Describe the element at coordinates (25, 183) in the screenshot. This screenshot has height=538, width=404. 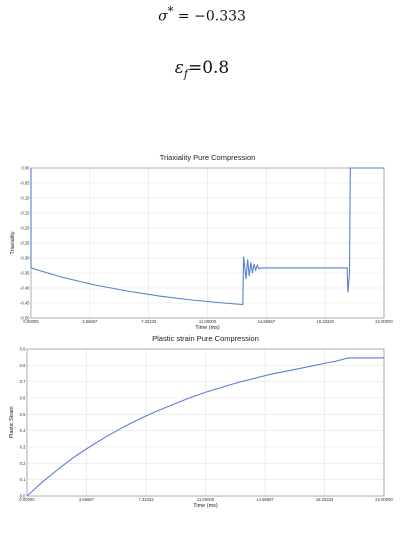
I see `y-tick-label: -0.05` at that location.